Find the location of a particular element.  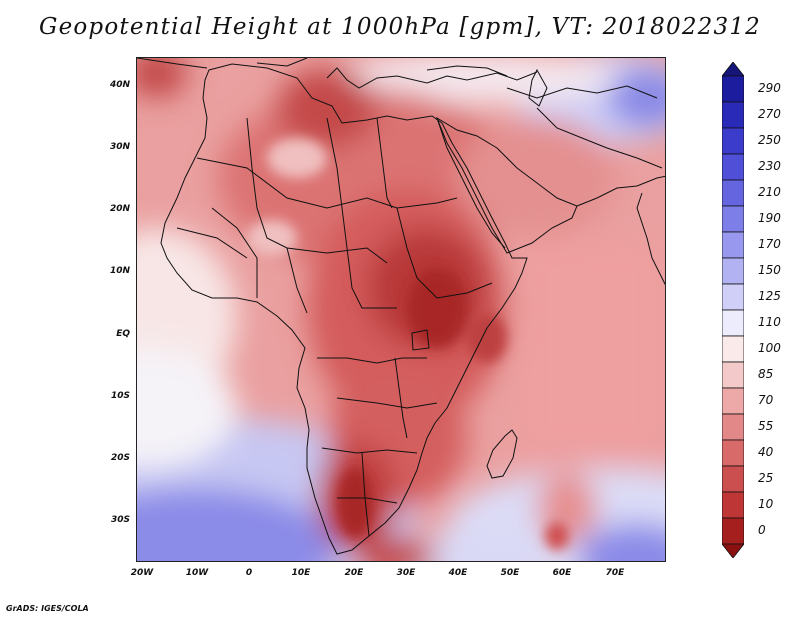

lat-label-40n: 40N is located at coordinates (119, 85).